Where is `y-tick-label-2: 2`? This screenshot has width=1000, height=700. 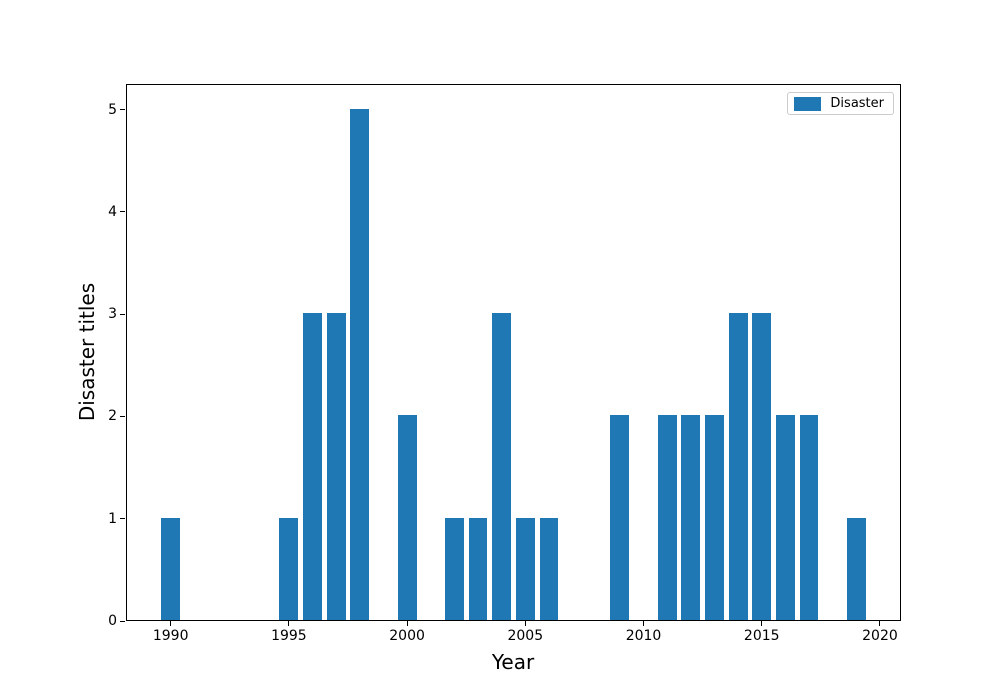
y-tick-label-2: 2 is located at coordinates (112, 416).